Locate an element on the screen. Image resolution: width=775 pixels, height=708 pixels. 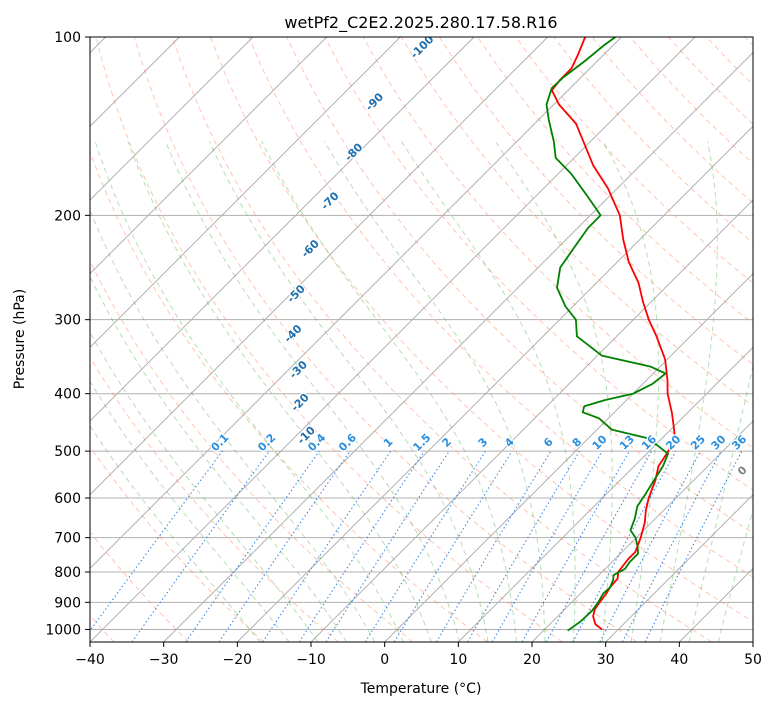
x-tick-label: 40 is located at coordinates (679, 660).